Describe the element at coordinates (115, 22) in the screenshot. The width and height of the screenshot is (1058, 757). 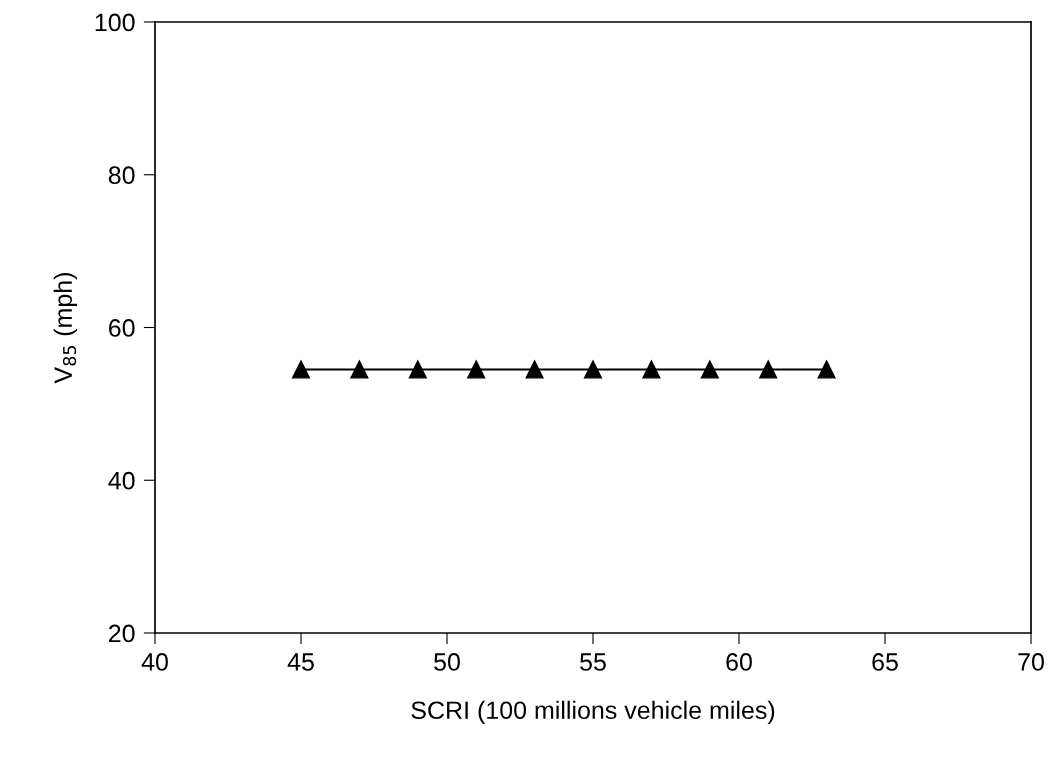
I see `y-tick-label: 100` at that location.